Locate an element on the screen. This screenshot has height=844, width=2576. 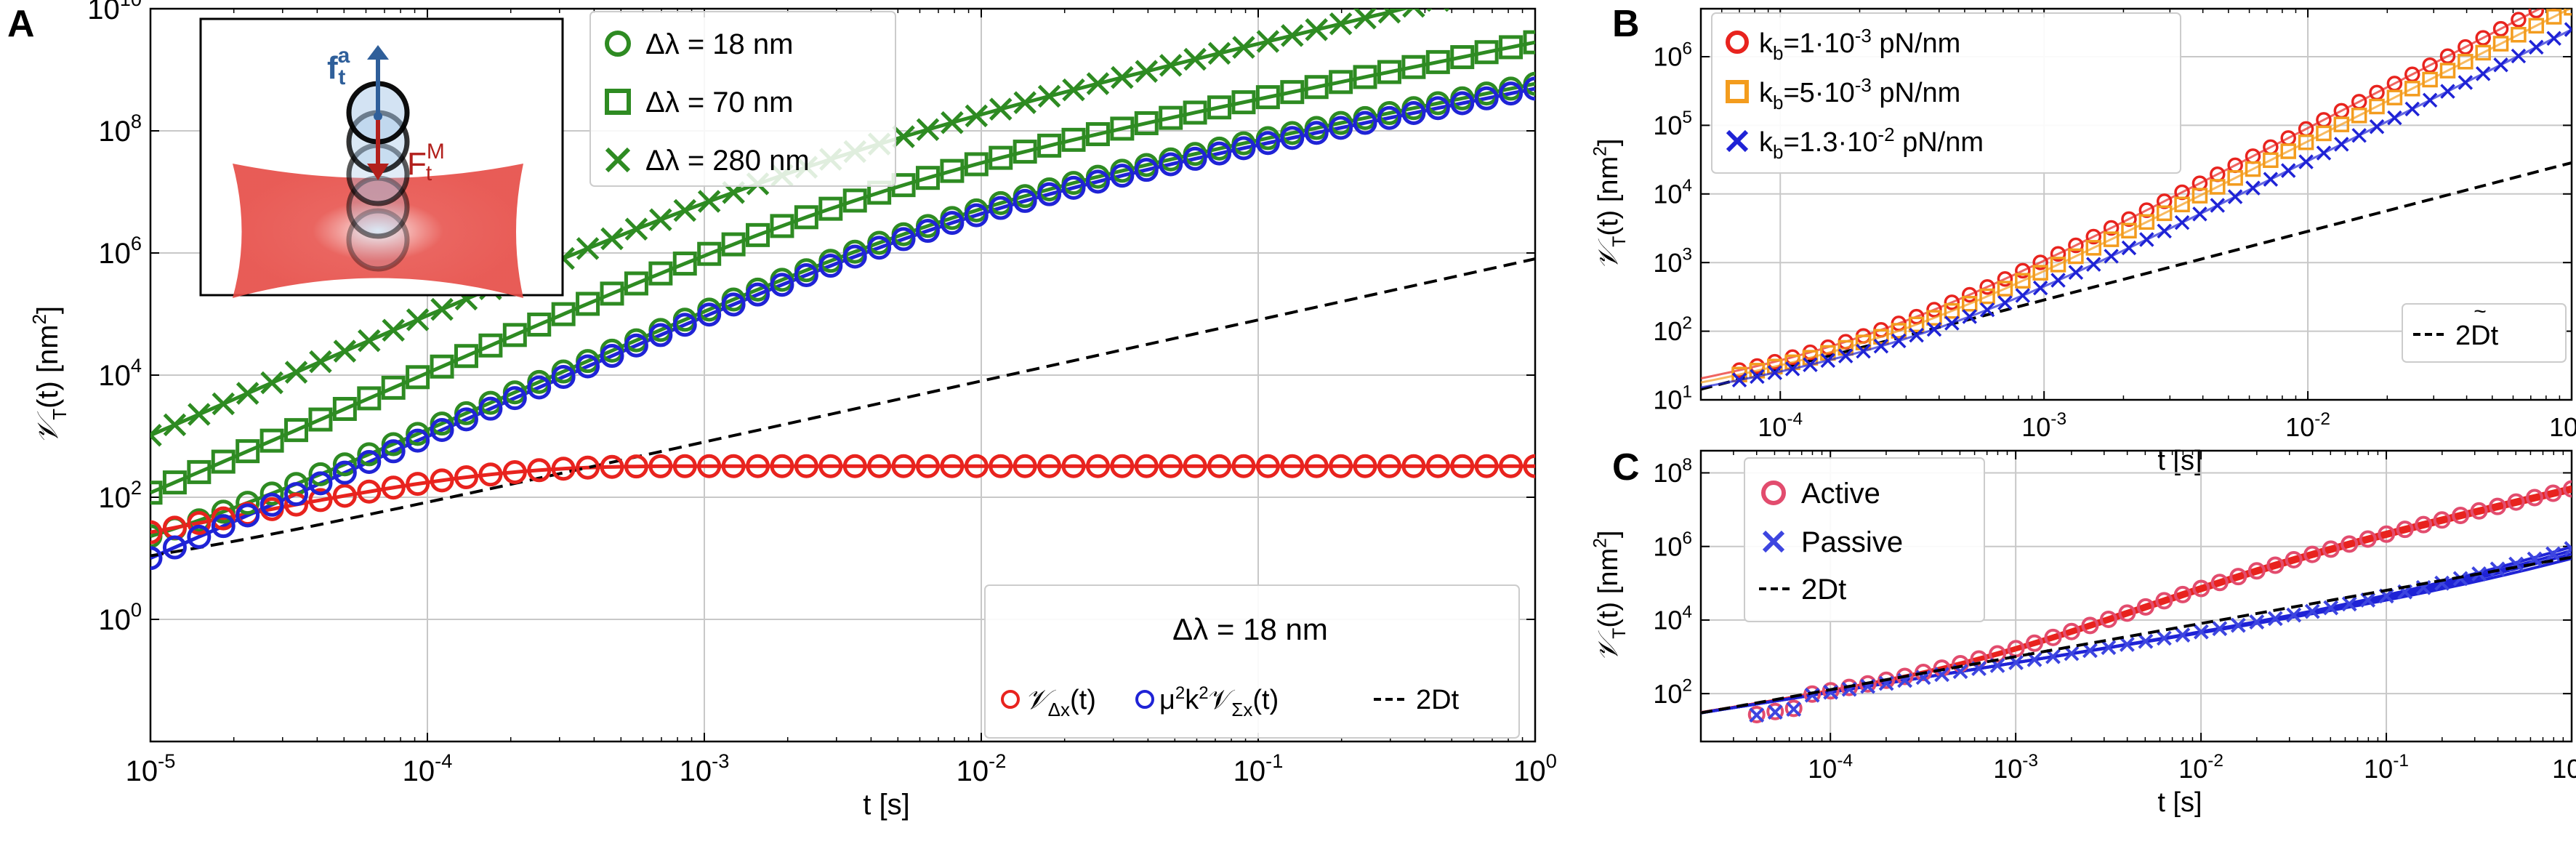
legend-entry-2dt: 2Dt is located at coordinates (1438, 700).